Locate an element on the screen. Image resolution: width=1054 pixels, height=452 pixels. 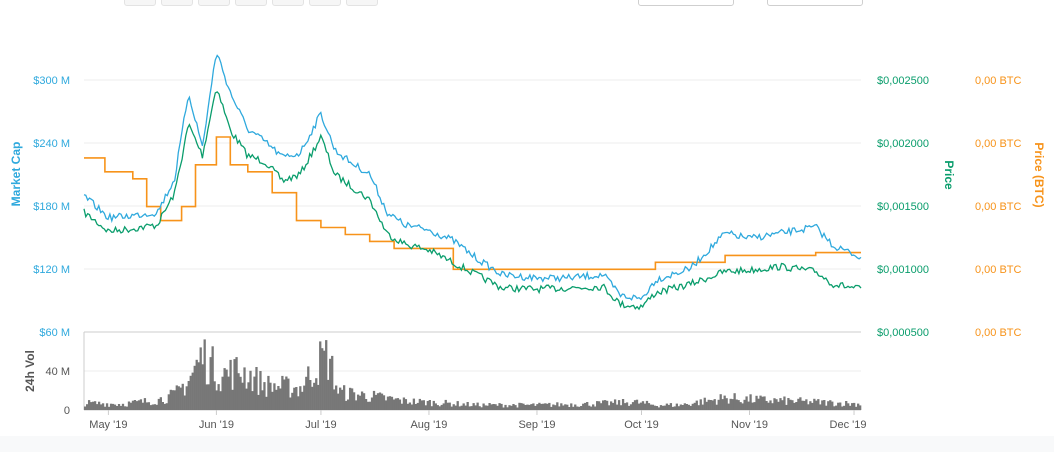
price-btc-axis-title: Price (BTC) is located at coordinates (1039, 174).